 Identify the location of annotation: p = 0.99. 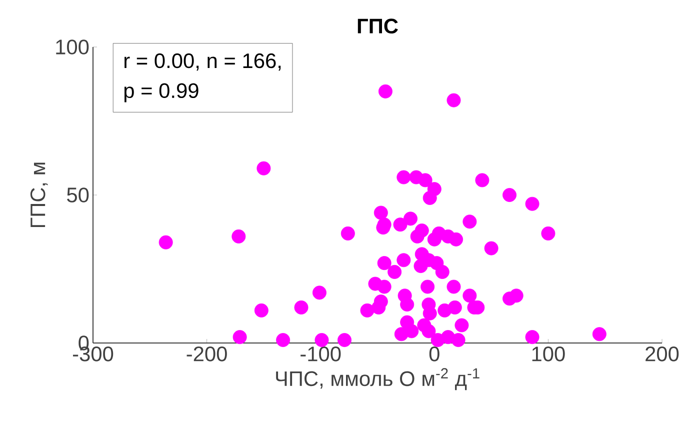
(161, 92).